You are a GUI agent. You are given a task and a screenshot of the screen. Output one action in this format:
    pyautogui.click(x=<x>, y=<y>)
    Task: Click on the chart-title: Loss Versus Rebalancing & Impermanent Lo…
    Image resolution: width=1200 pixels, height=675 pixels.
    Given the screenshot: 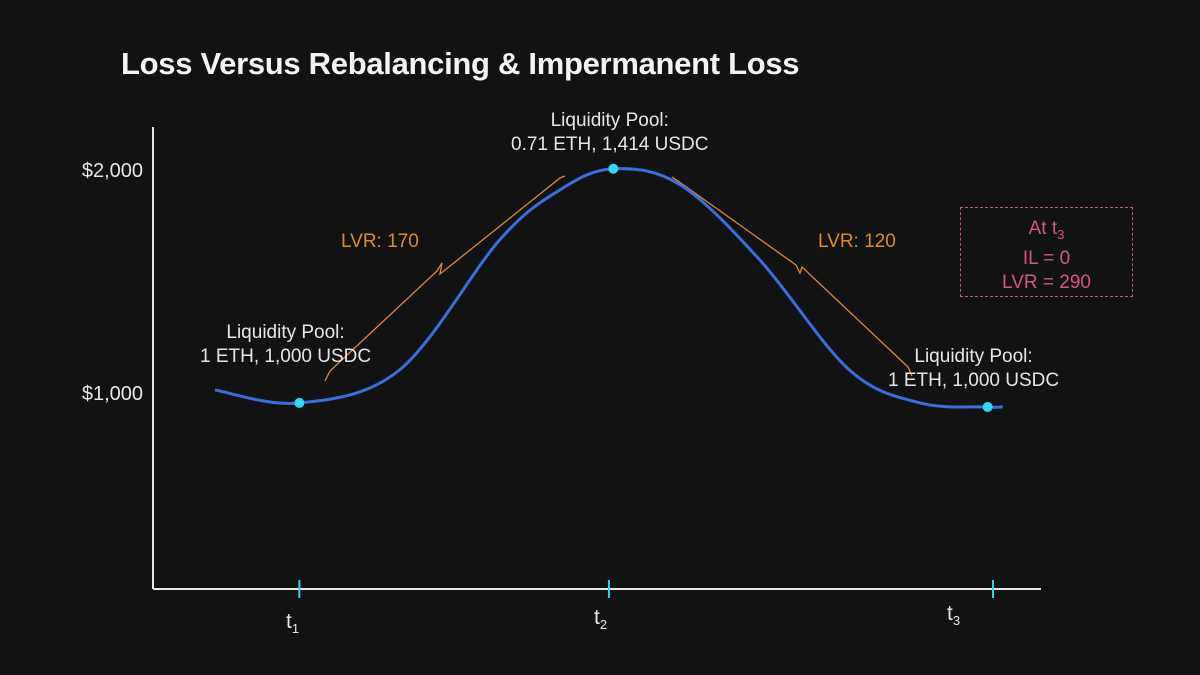 What is the action you would take?
    pyautogui.click(x=460, y=63)
    